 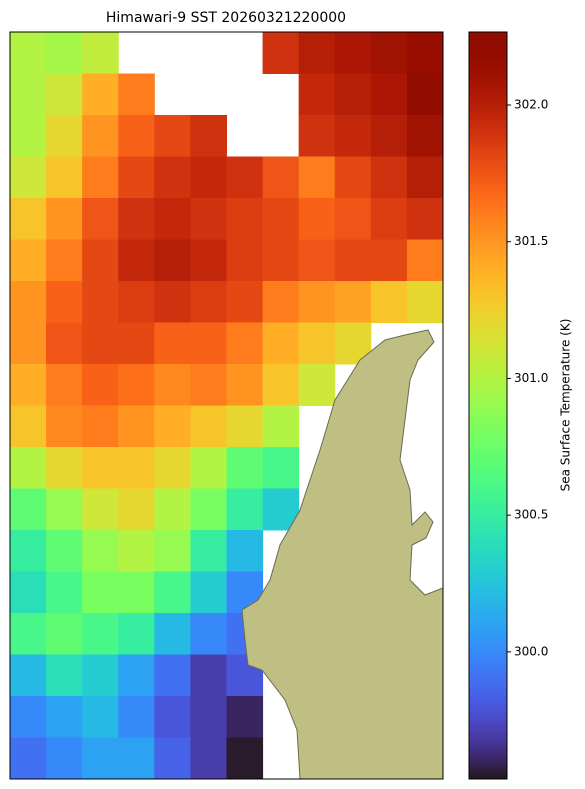 I want to click on title: Himawari-9 SST 20260321220000, so click(x=226, y=18).